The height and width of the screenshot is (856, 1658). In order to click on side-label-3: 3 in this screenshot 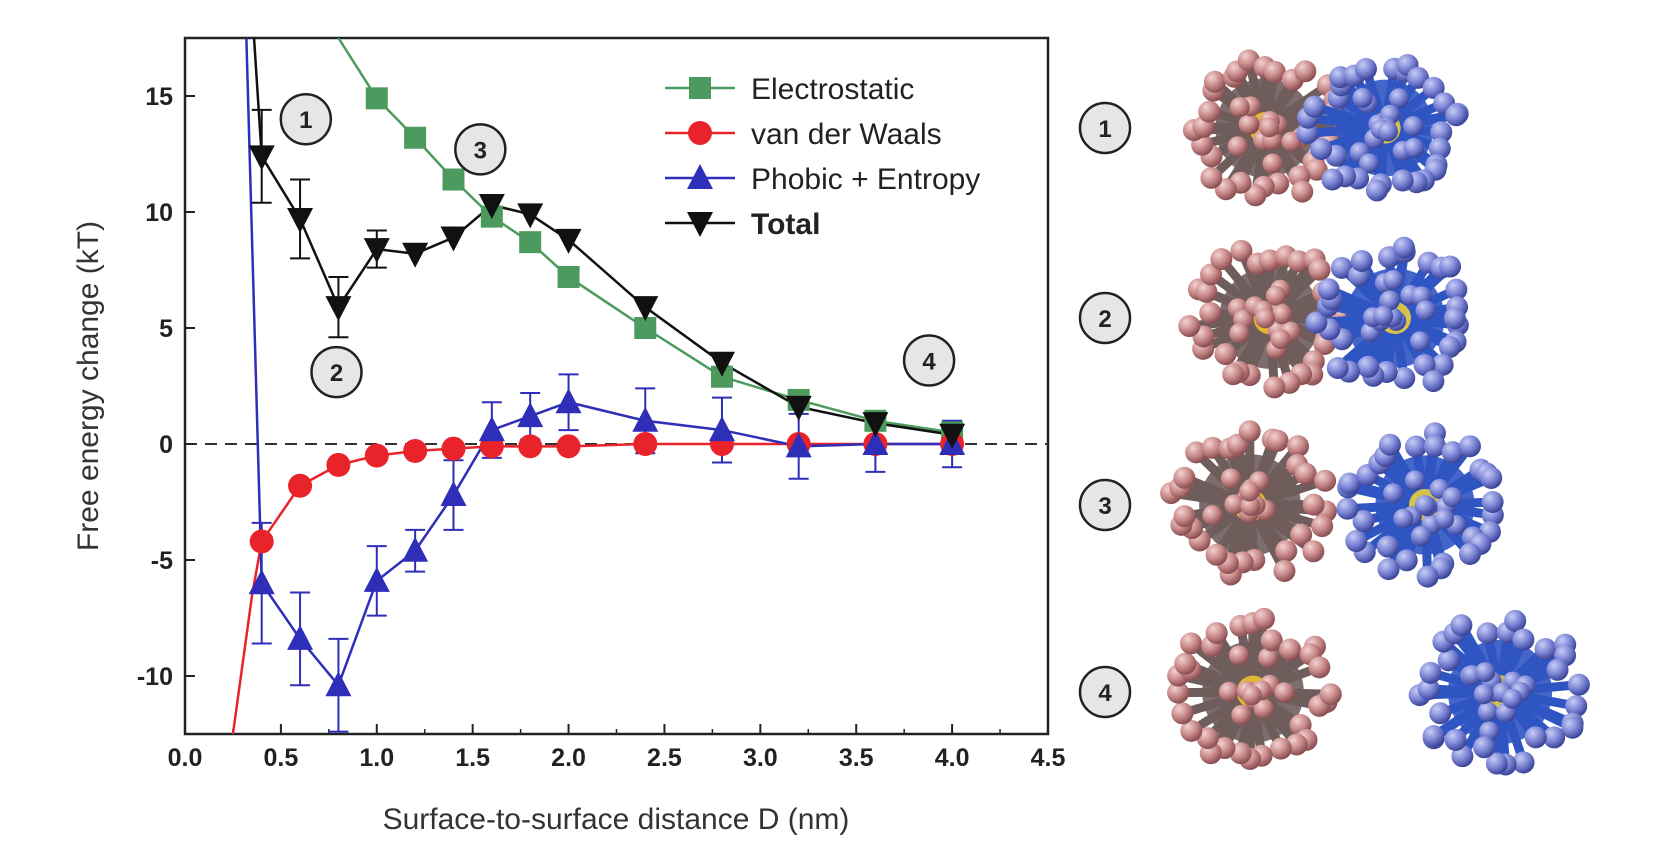, I will do `click(1105, 505)`.